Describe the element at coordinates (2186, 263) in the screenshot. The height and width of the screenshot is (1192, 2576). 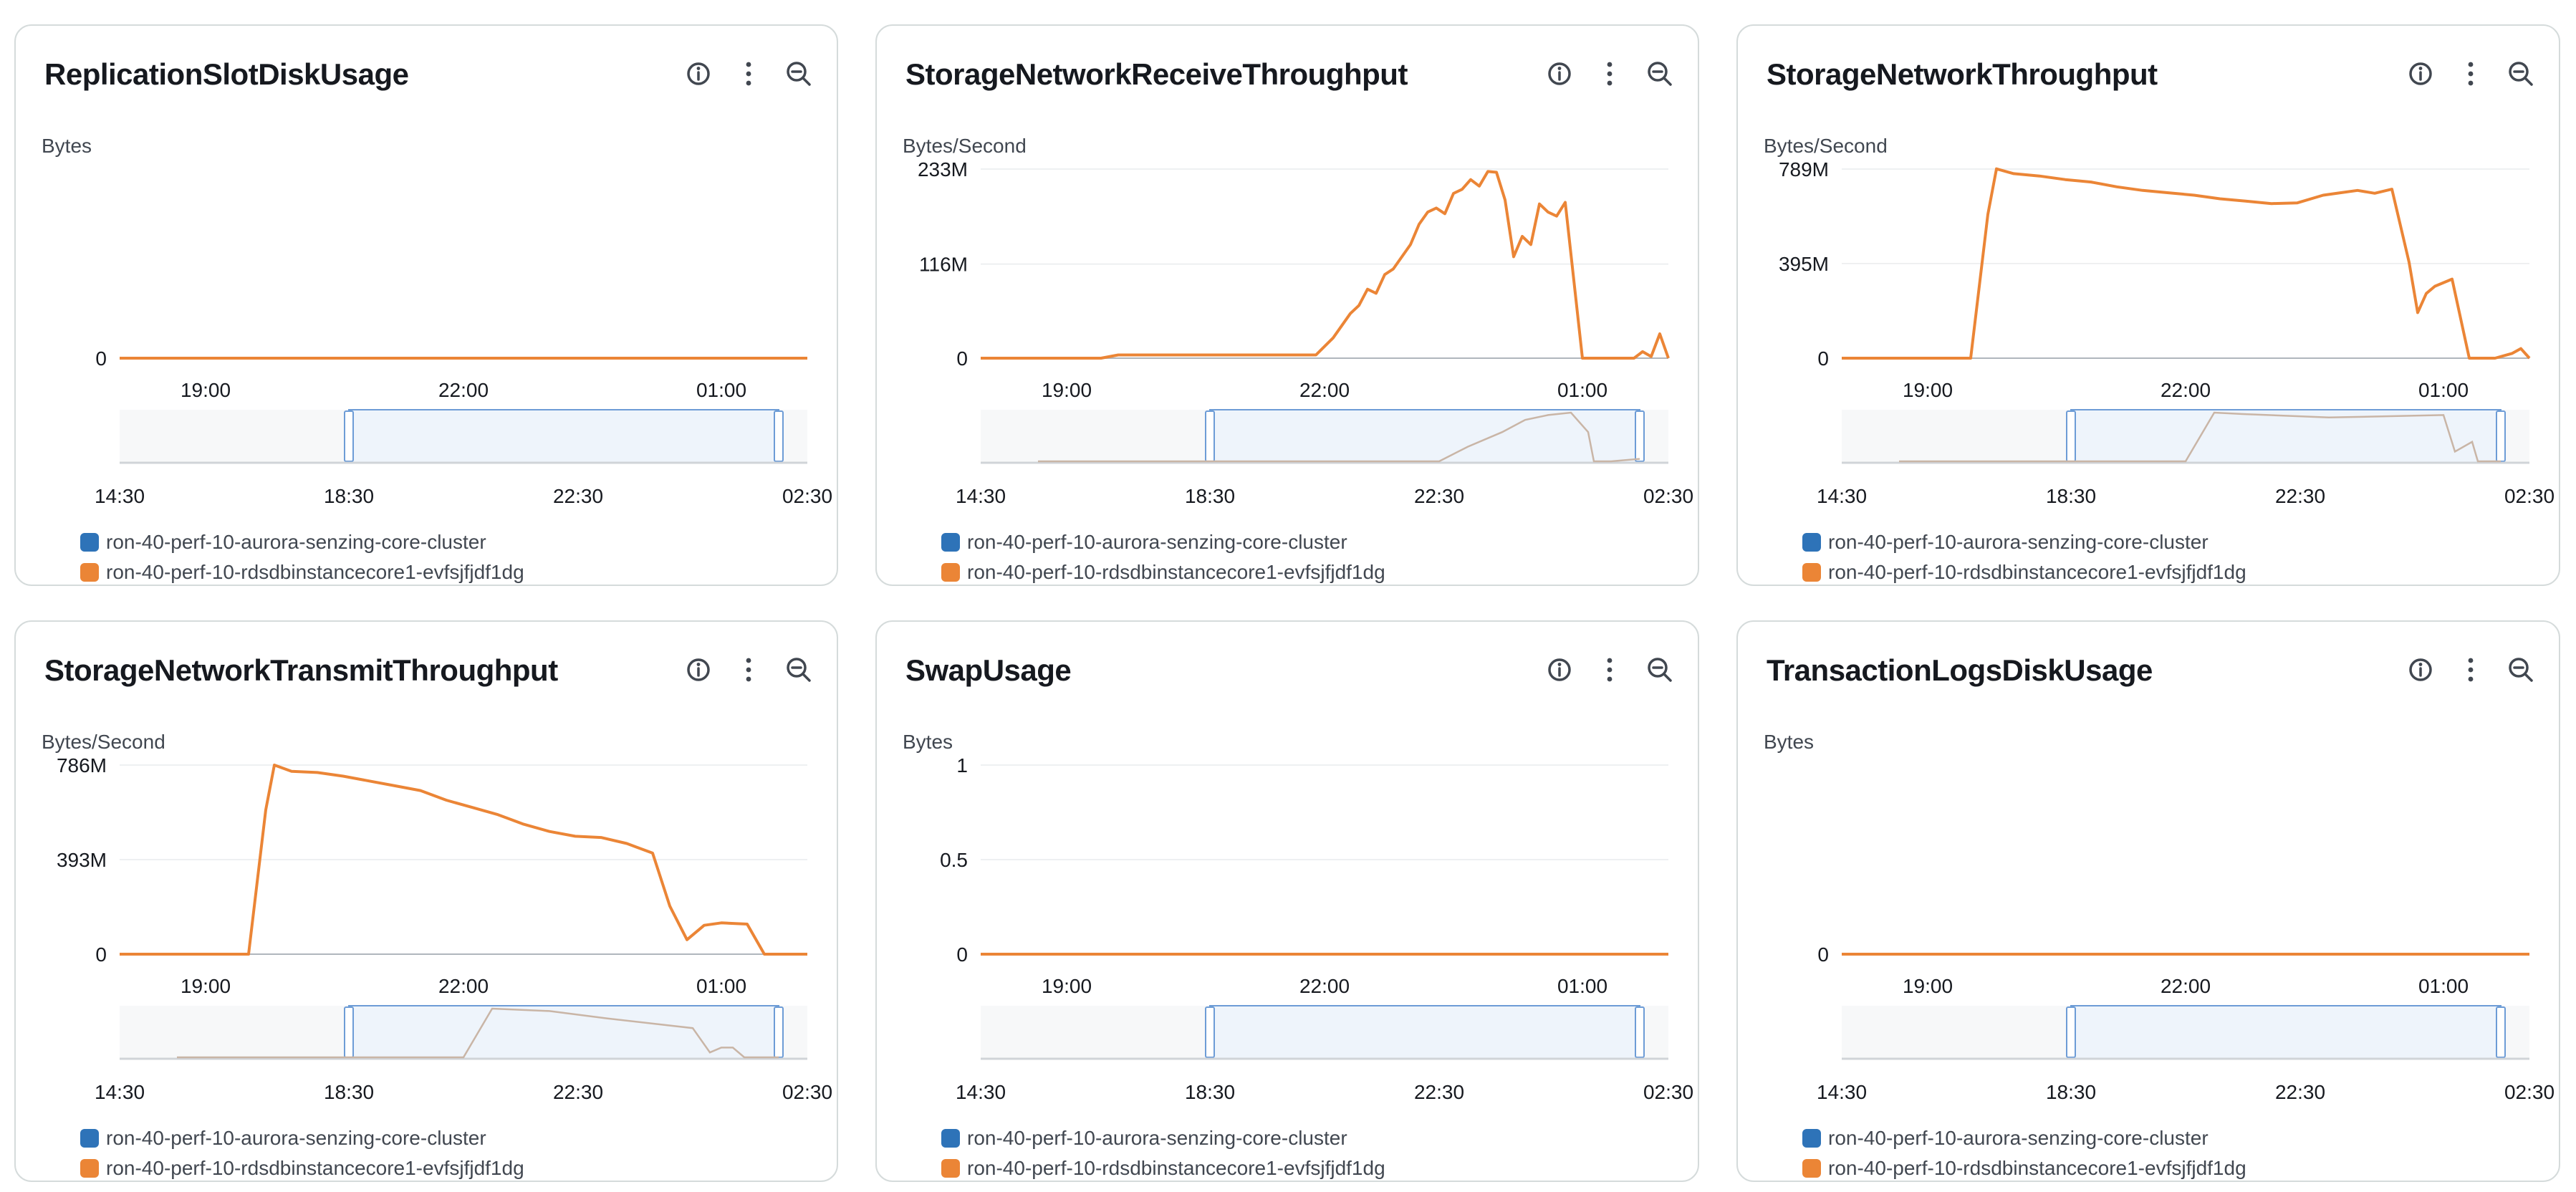
I see `series-line` at that location.